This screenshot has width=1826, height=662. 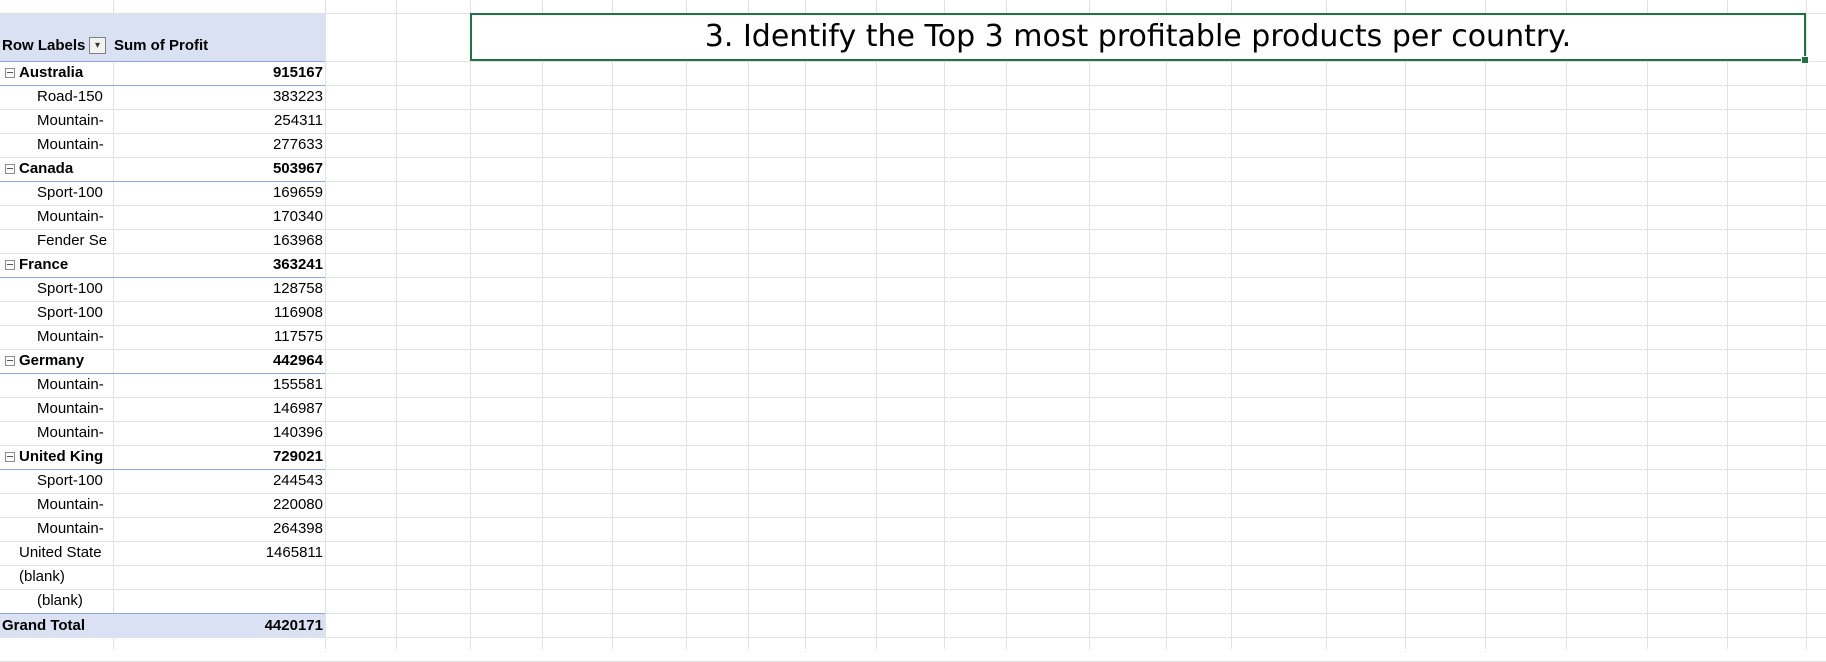 I want to click on pivot-country-row: Germany 442964, so click(x=162, y=361).